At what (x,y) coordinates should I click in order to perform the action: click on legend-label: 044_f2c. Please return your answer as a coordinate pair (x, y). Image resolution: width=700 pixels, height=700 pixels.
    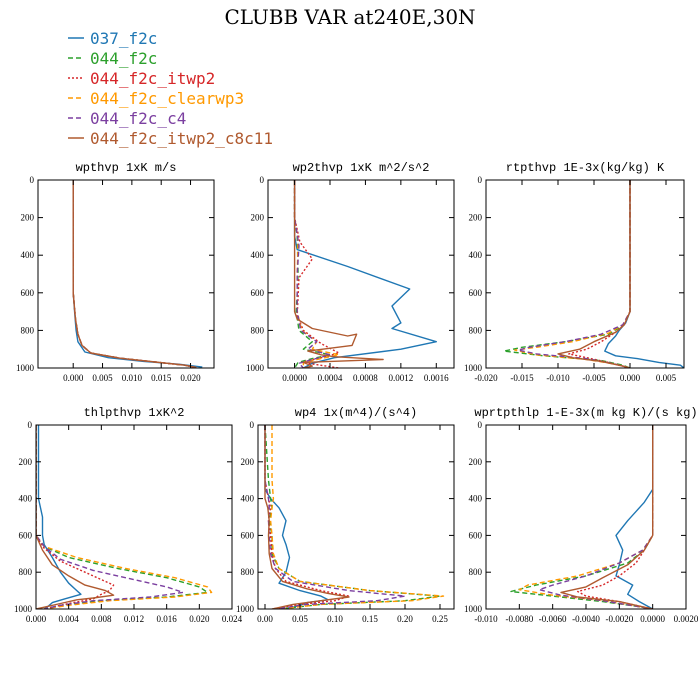
    Looking at the image, I should click on (123, 58).